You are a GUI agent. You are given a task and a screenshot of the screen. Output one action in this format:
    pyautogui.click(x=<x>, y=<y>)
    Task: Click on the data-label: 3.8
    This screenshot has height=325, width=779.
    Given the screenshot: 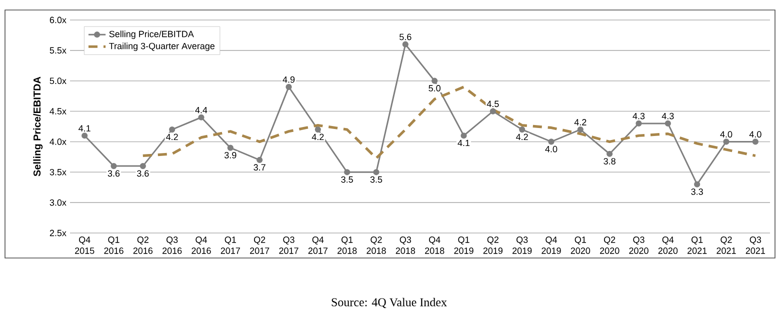 What is the action you would take?
    pyautogui.click(x=610, y=161)
    